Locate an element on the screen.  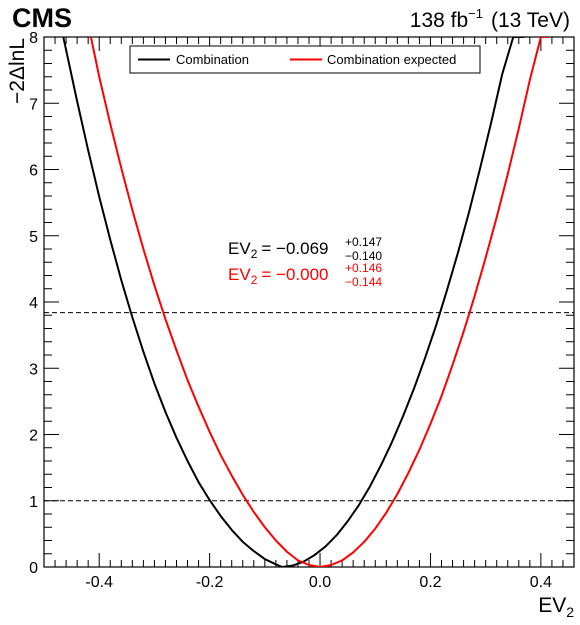
x-tick-label: 0.0 is located at coordinates (320, 582).